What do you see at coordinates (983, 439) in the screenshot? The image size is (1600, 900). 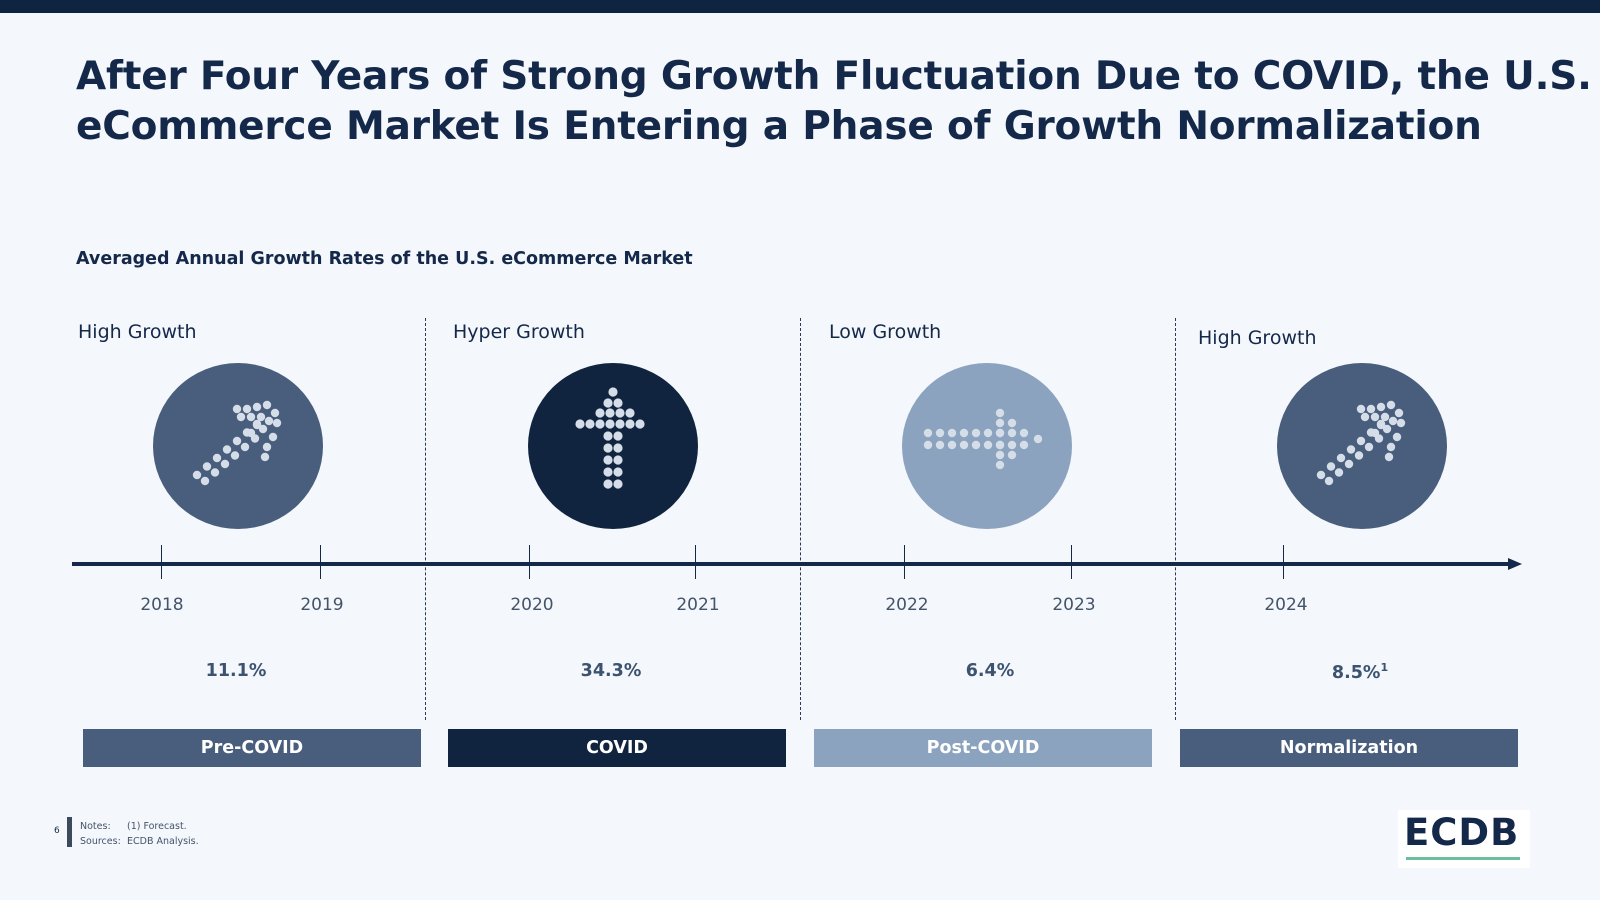 I see `arrow-right-icon` at bounding box center [983, 439].